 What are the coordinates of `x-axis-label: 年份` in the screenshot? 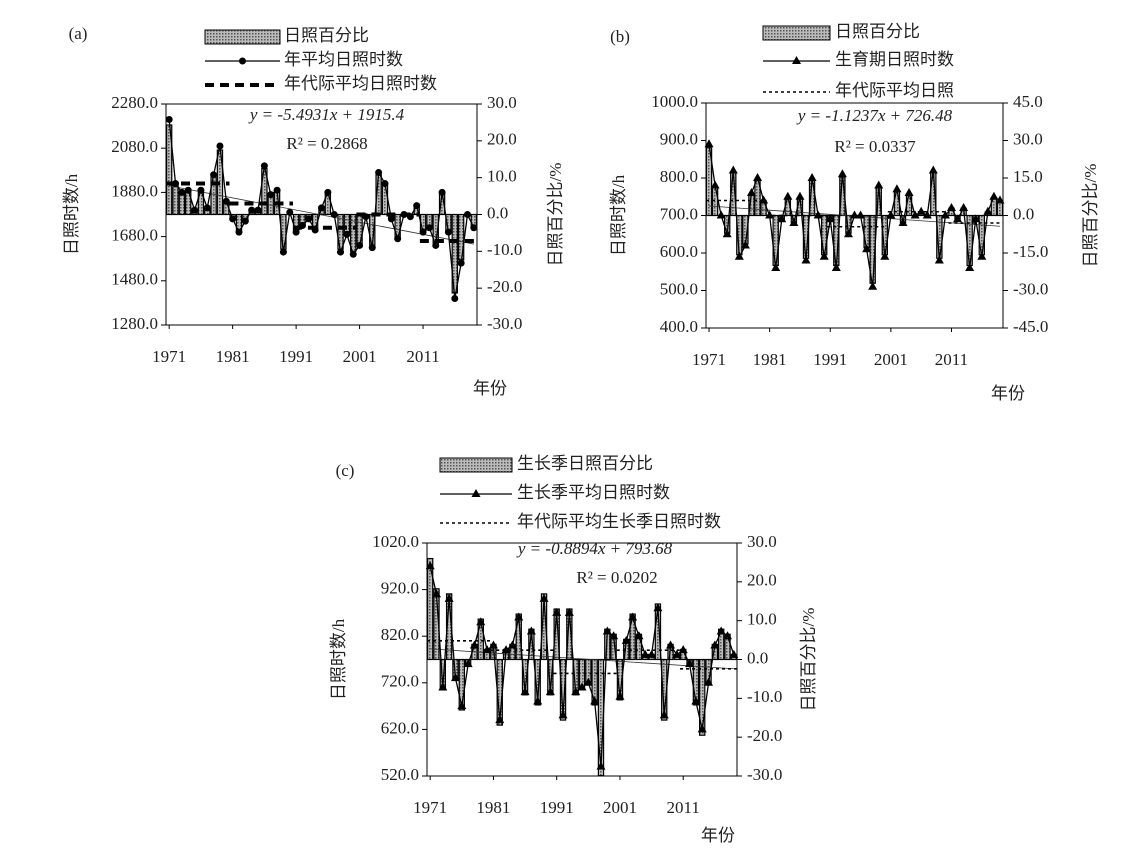 It's located at (490, 388).